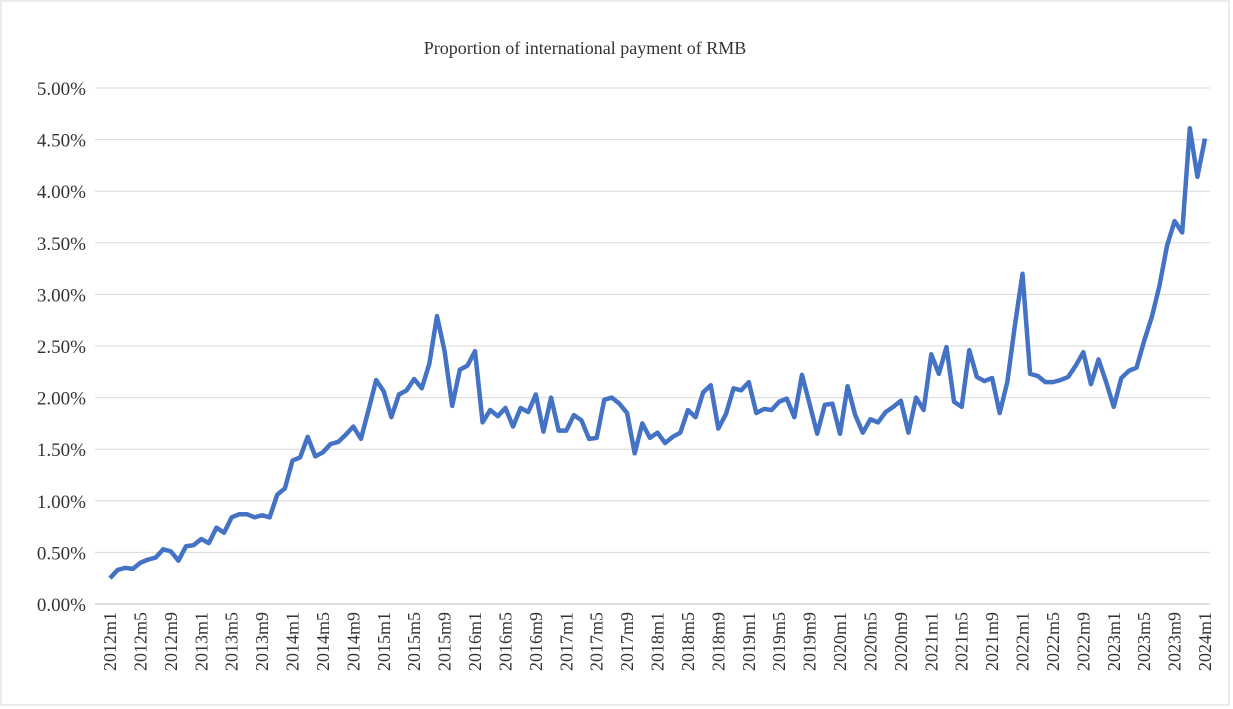  What do you see at coordinates (61, 399) in the screenshot?
I see `y-tick-label: 2.00%` at bounding box center [61, 399].